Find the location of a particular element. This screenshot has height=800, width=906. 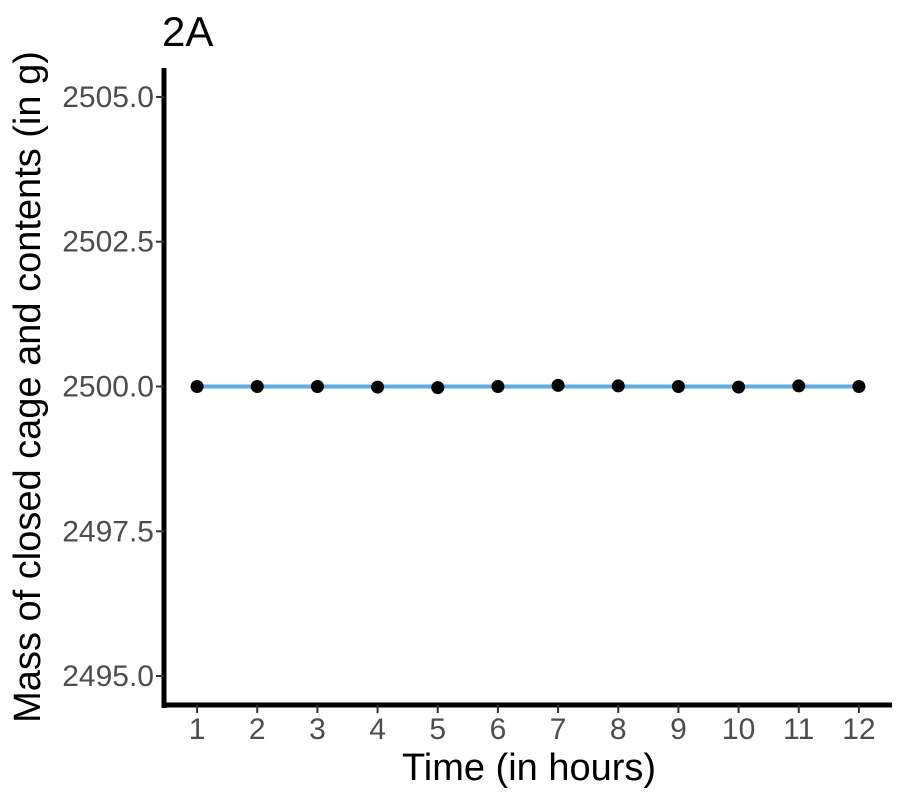

y-tick-label: 2502.5 is located at coordinates (108, 242).